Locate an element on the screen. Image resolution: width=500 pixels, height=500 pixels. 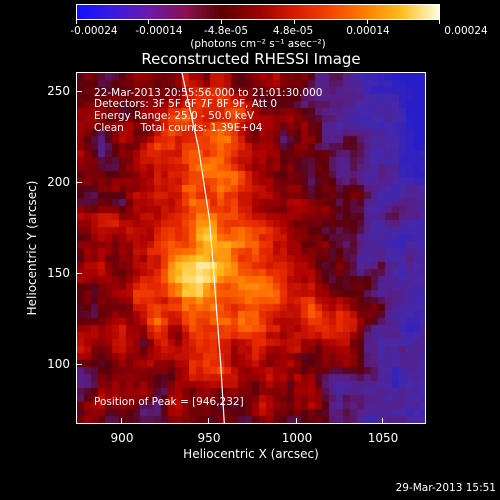
x-tick-label: 950 is located at coordinates (209, 438).